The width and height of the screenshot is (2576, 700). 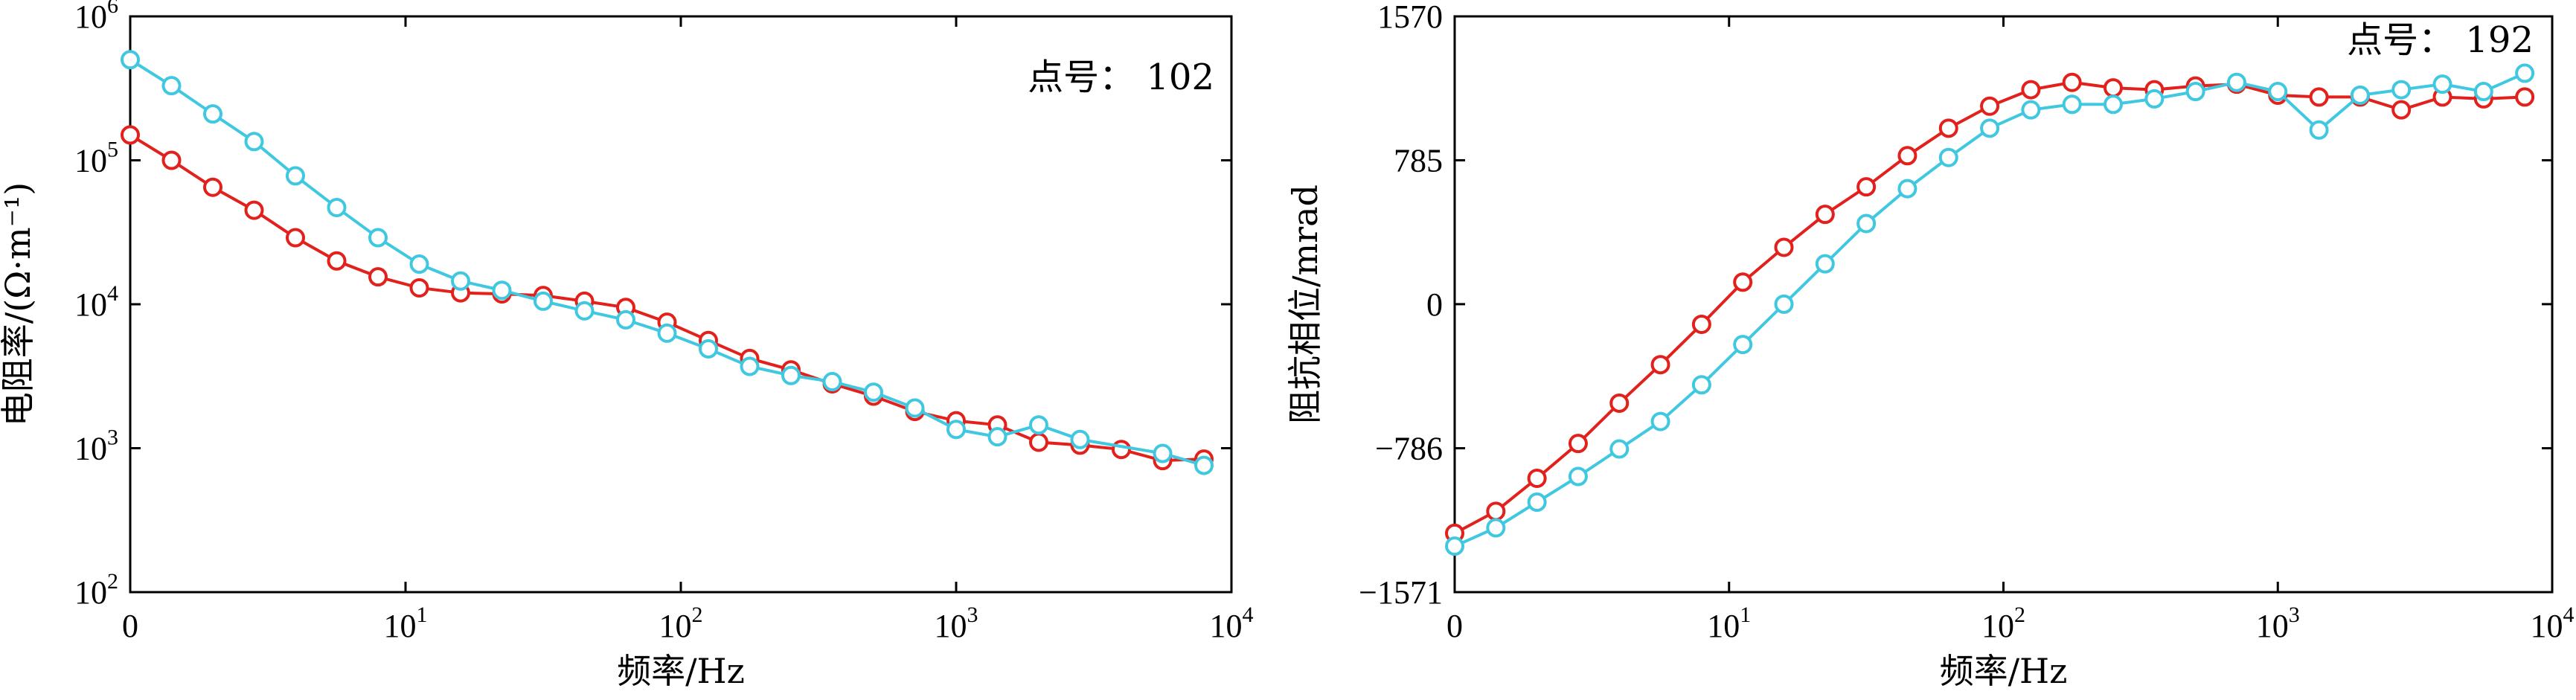 What do you see at coordinates (1410, 17) in the screenshot?
I see `y-tick-label: 1570` at bounding box center [1410, 17].